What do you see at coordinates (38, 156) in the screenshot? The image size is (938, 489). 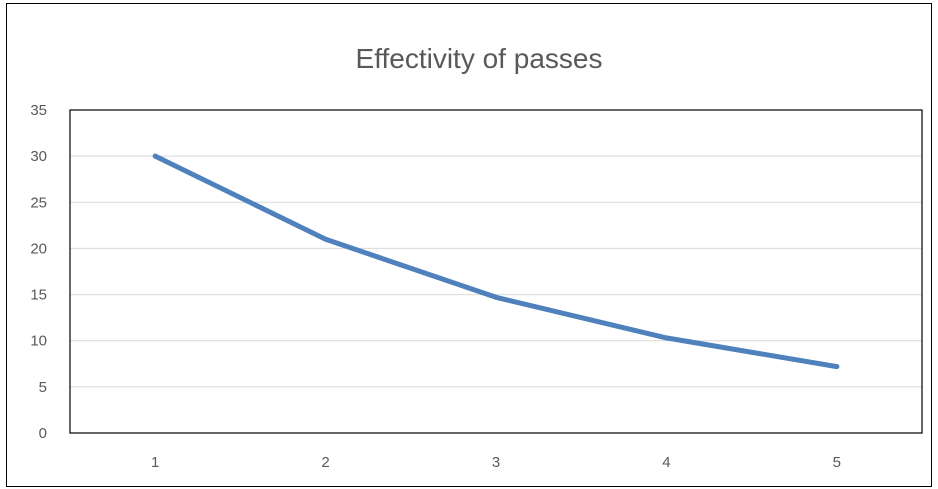 I see `y-tick-label: 30` at bounding box center [38, 156].